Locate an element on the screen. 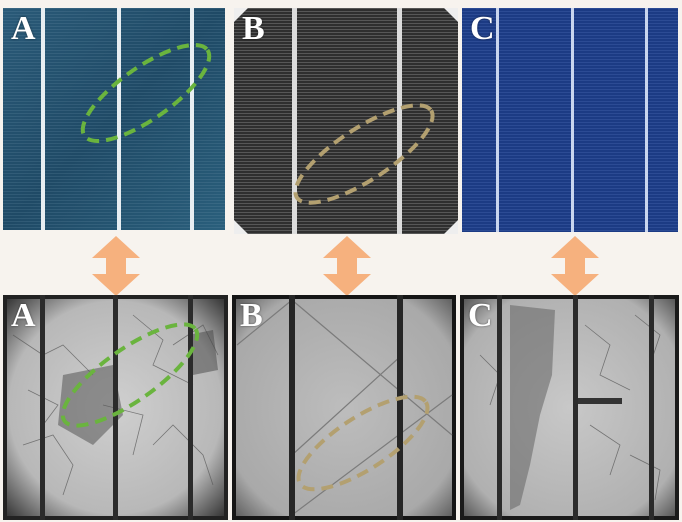 The width and height of the screenshot is (682, 522). el-image-panel-a: A is located at coordinates (115, 407).